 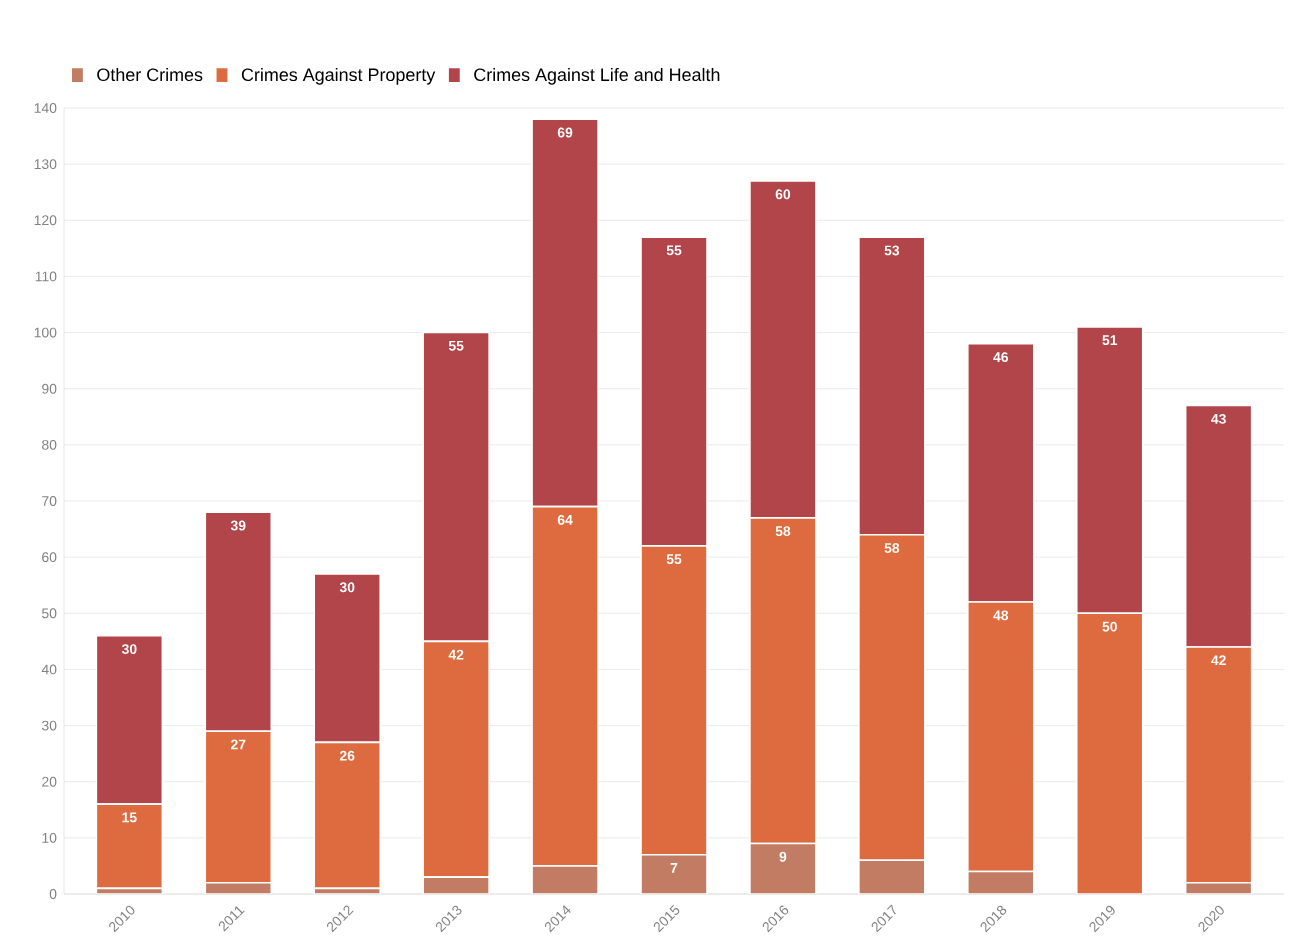 What do you see at coordinates (597, 76) in the screenshot?
I see `legend-label: Crimes Against Life and Health` at bounding box center [597, 76].